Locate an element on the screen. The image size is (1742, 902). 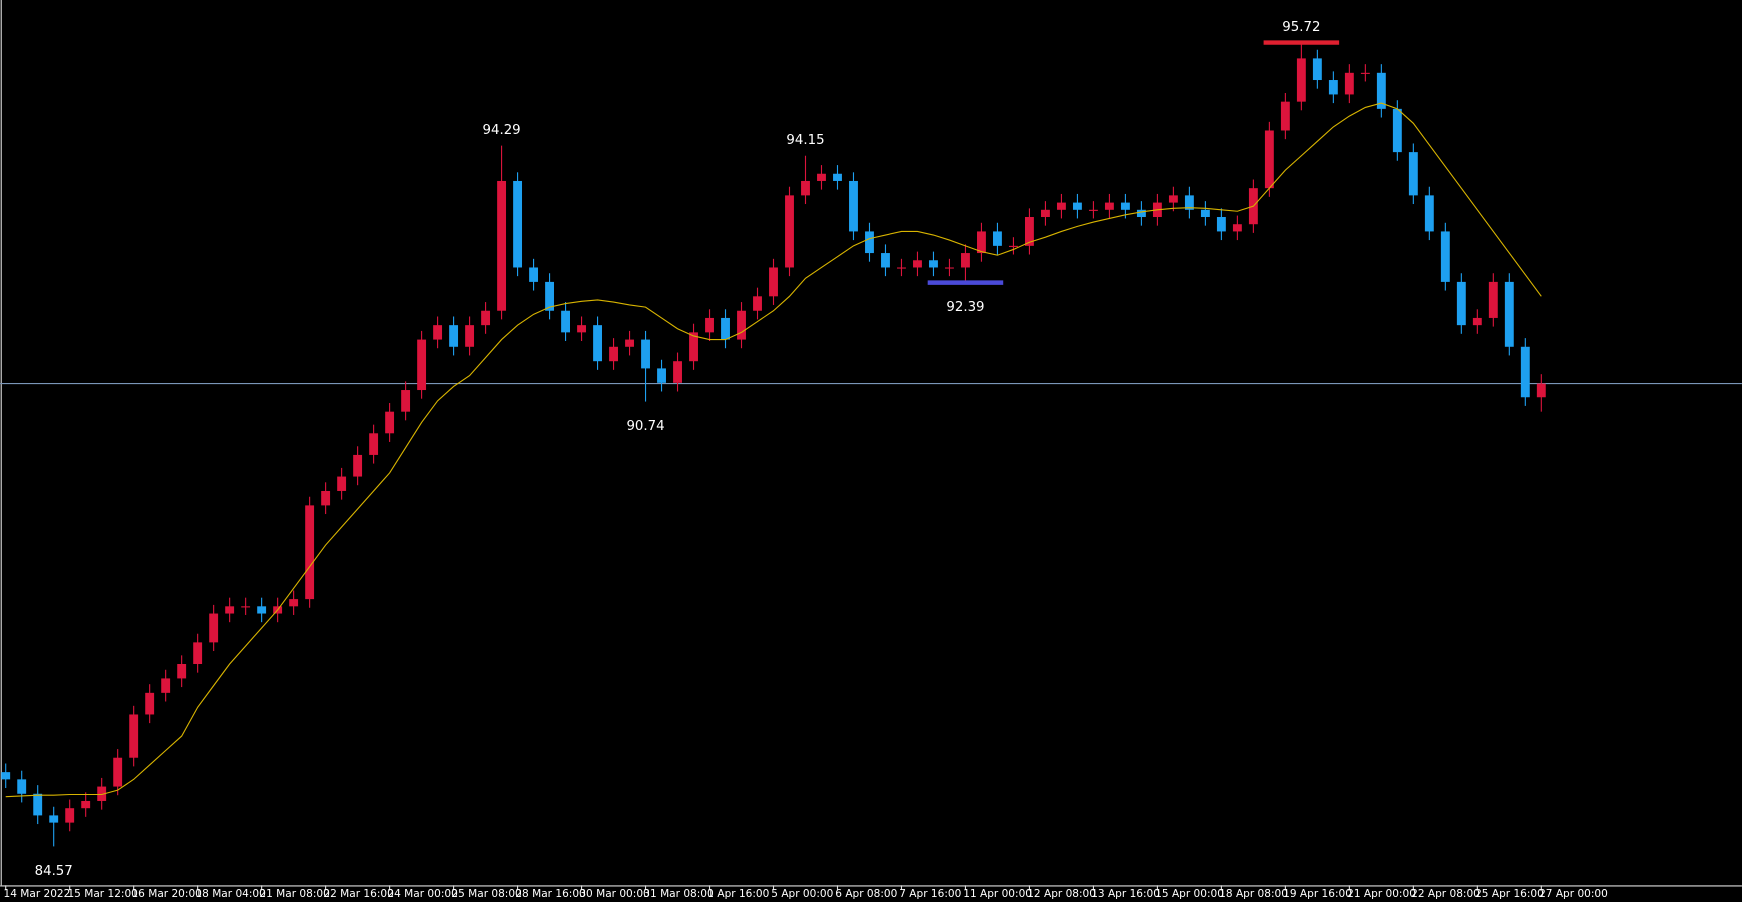
annotation-label: 84.57 is located at coordinates (54, 871).